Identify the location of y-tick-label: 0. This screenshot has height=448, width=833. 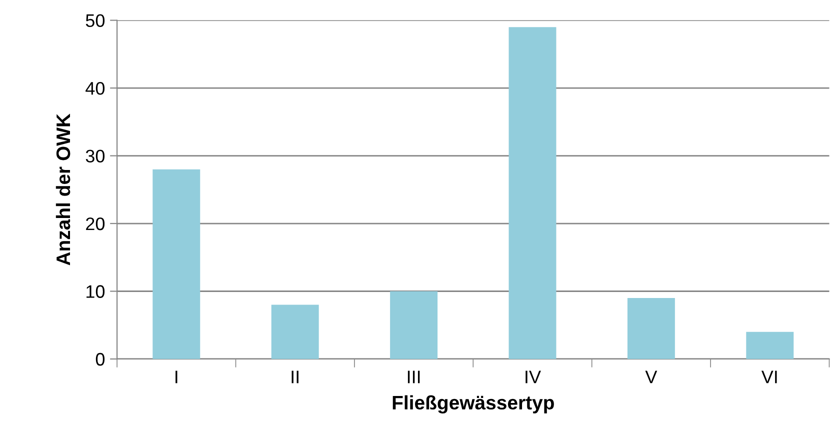
(100, 359).